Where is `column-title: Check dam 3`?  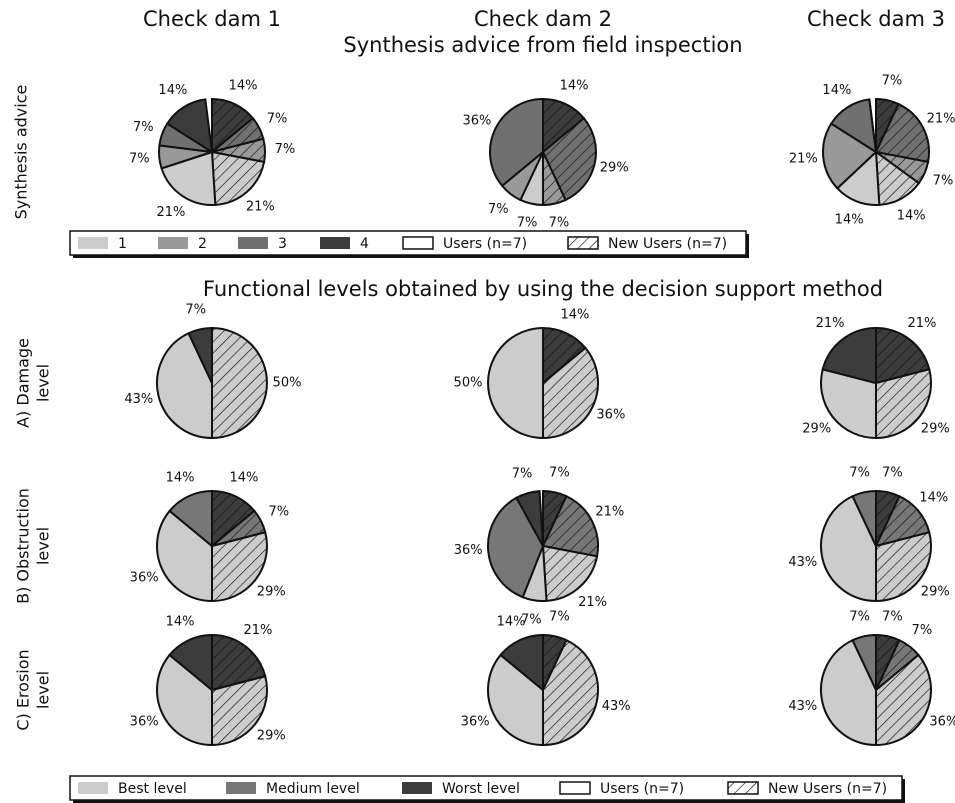
column-title: Check dam 3 is located at coordinates (876, 19).